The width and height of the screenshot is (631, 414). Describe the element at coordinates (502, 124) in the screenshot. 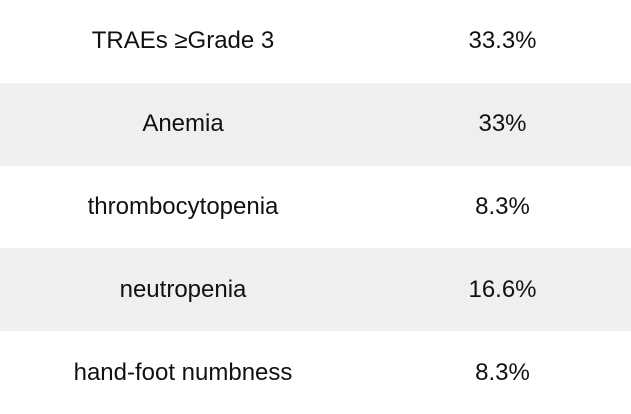

I see `row-value: 33%` at that location.